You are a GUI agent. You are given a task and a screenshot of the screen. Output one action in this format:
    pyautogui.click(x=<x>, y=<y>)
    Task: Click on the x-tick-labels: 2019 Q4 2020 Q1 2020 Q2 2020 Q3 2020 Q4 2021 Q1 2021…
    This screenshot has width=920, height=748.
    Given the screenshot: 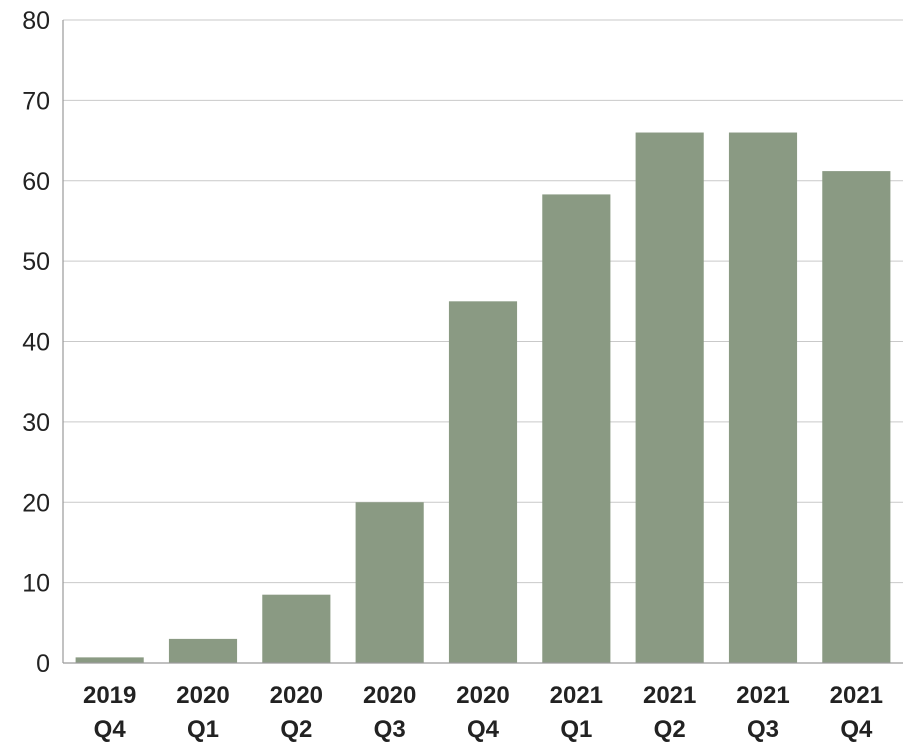 What is the action you would take?
    pyautogui.click(x=483, y=712)
    